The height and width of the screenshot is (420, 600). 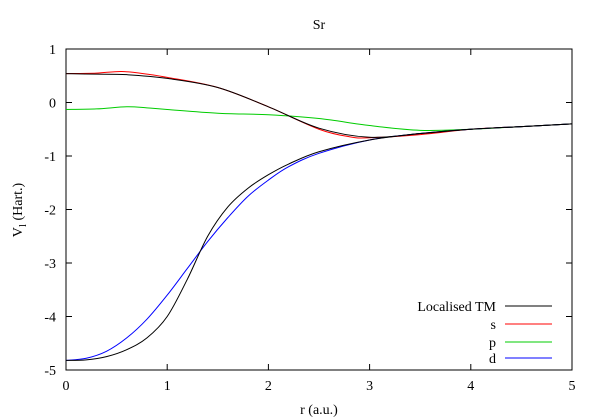 I want to click on legend-label-s: s, so click(x=493, y=325).